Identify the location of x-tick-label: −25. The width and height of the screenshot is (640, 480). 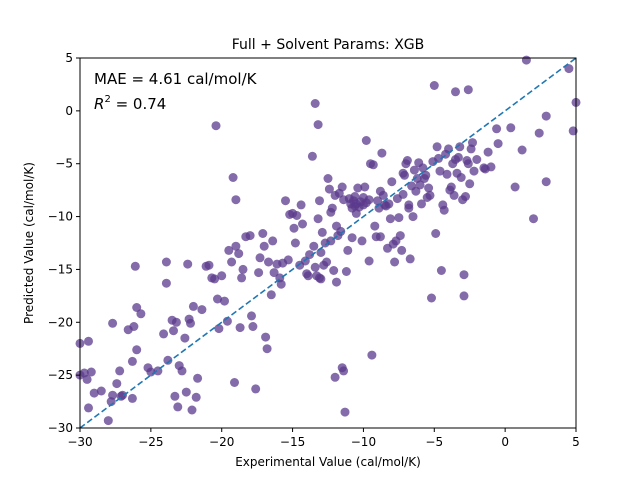
(150, 442).